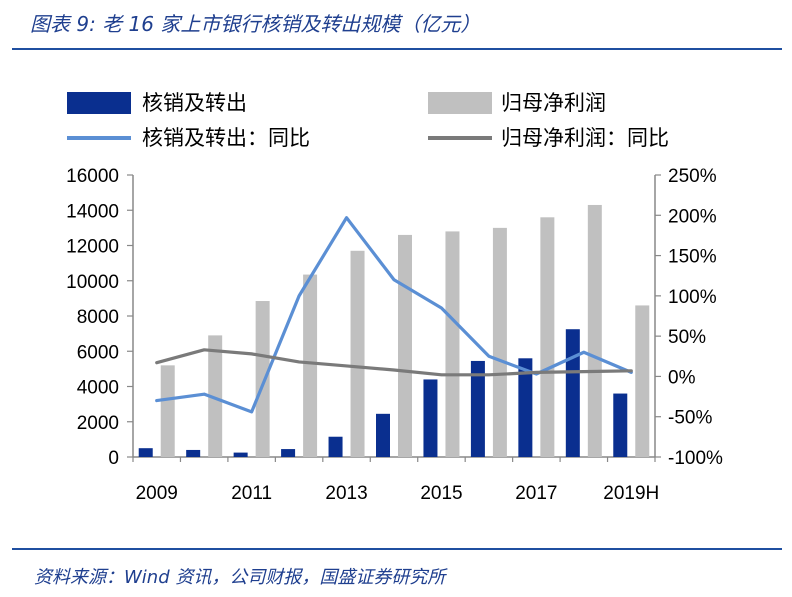  I want to click on legend-net-profit-label: 归母净利润, so click(553, 103).